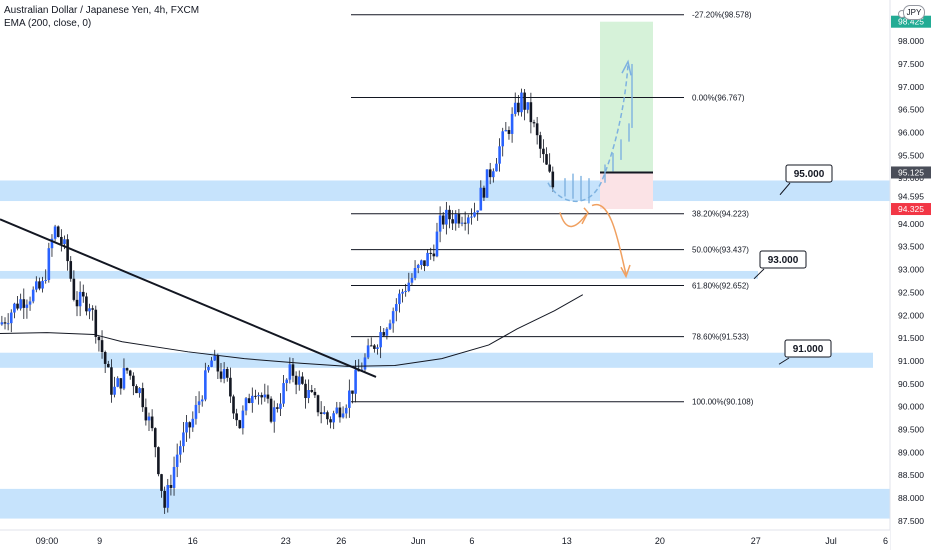 This screenshot has width=932, height=550. Describe the element at coordinates (48, 23) in the screenshot. I see `indicator-legend: EMA (200, close, 0)` at that location.